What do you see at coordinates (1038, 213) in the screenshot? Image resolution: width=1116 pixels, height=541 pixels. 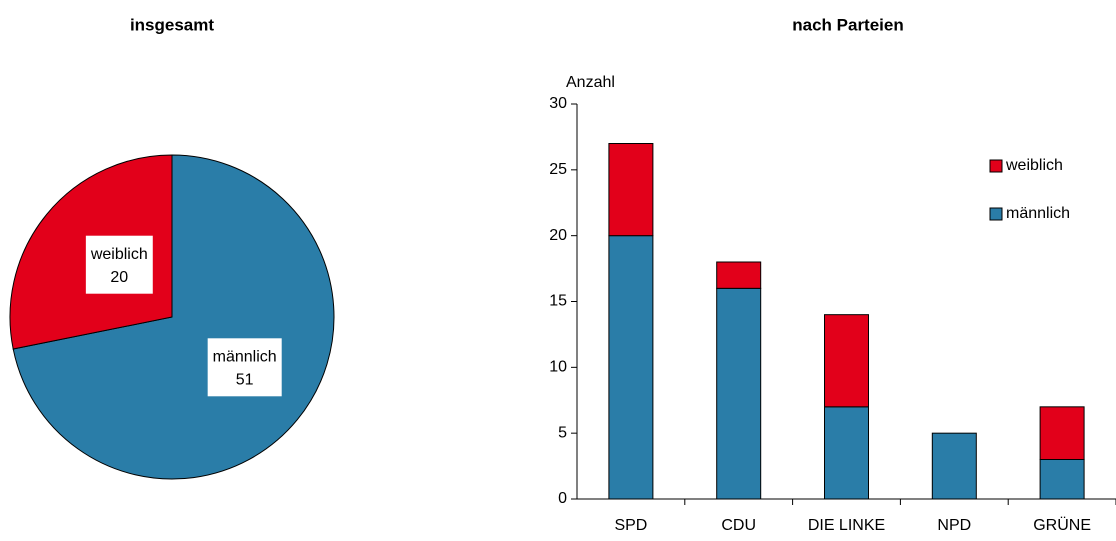 I see `legend-label: männlich` at bounding box center [1038, 213].